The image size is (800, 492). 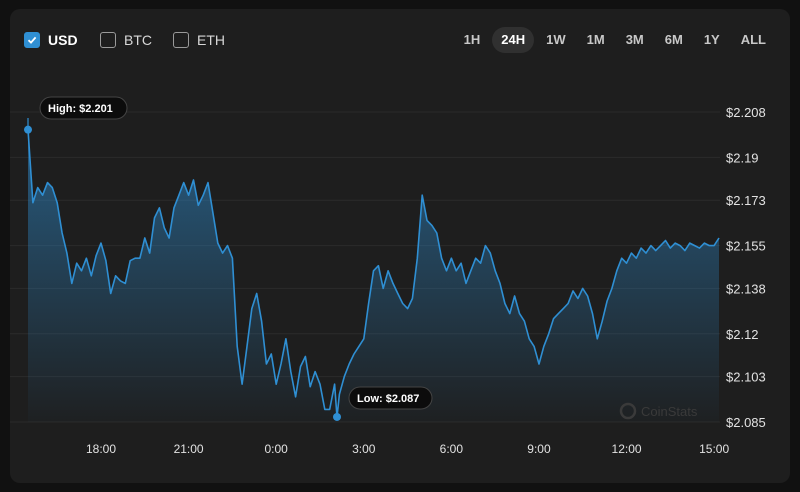 I want to click on range-1w-tab: 1W, so click(x=556, y=39).